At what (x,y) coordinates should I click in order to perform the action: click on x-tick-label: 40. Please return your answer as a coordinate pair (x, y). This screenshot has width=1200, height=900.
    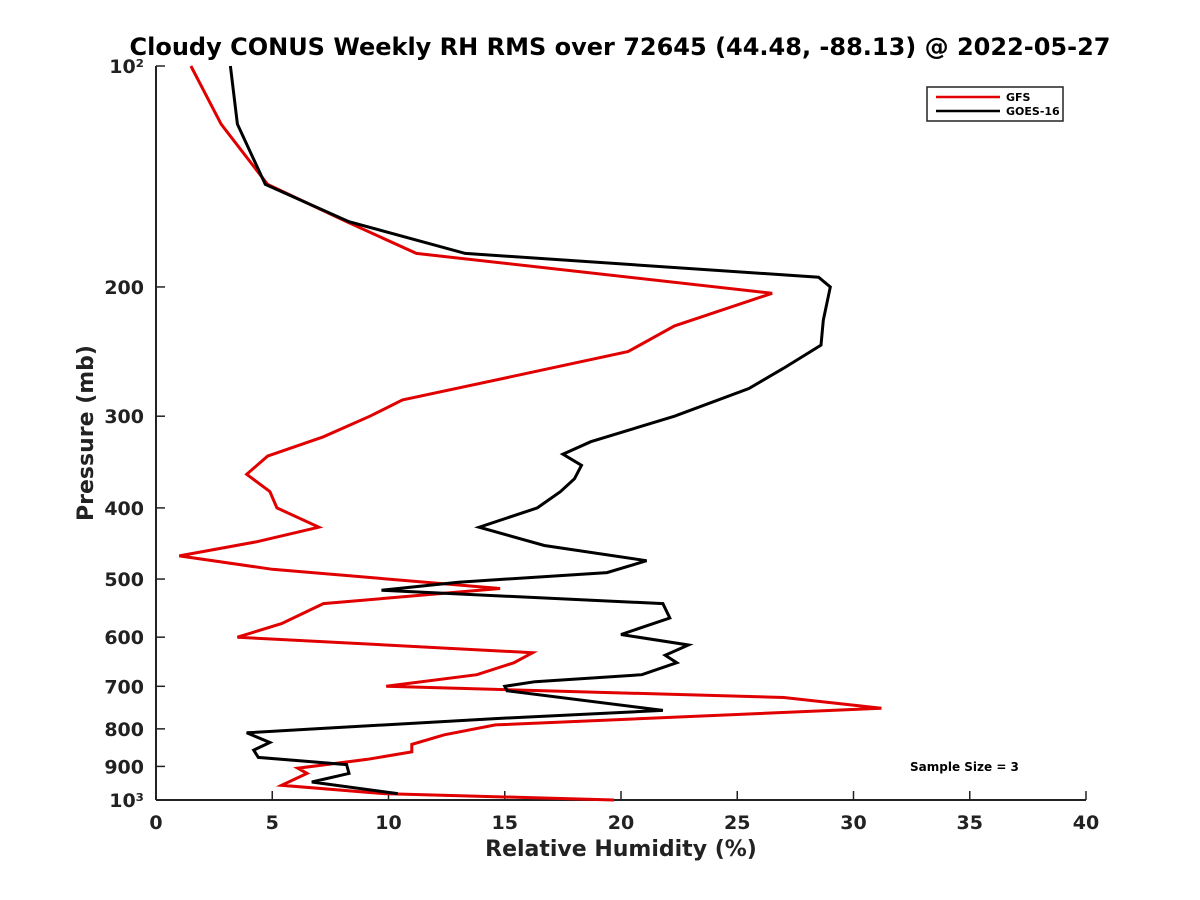
    Looking at the image, I should click on (1086, 823).